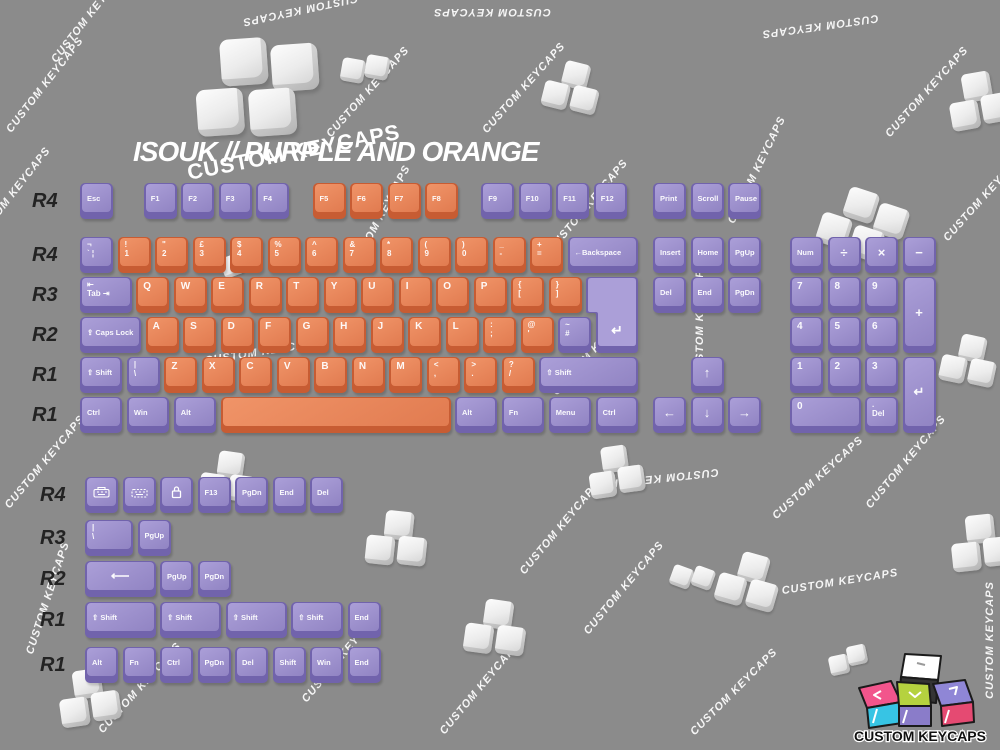 The width and height of the screenshot is (1000, 750). What do you see at coordinates (218, 375) in the screenshot?
I see `key-x: X` at bounding box center [218, 375].